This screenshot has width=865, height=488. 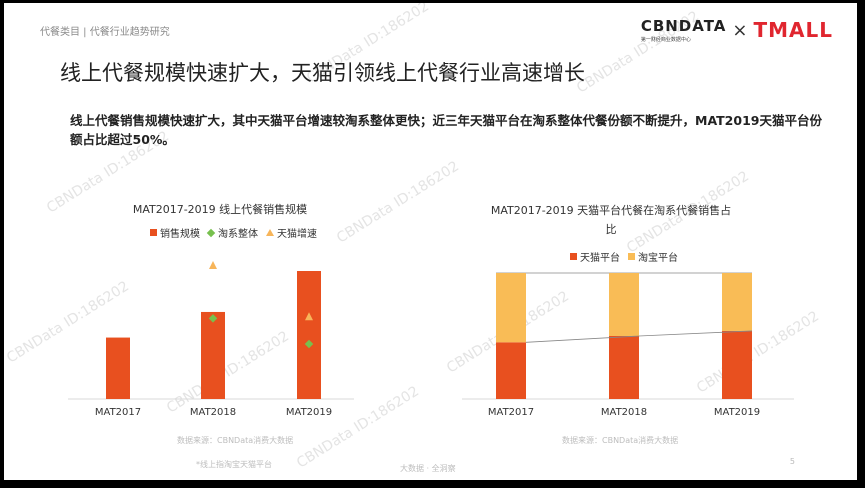 I want to click on cbndata-logo-text: CBNDATA, so click(x=683, y=26).